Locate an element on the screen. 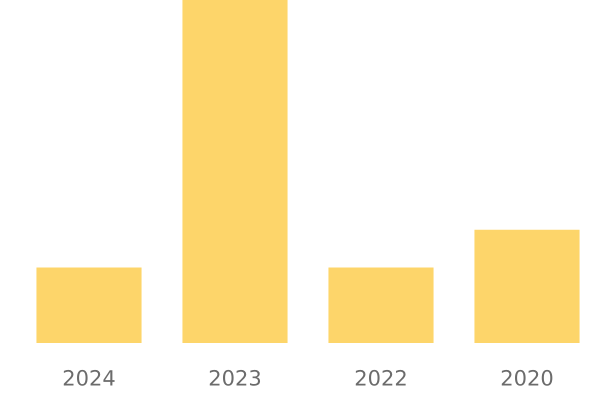 The width and height of the screenshot is (600, 400). x-tick-label: 2022 is located at coordinates (381, 378).